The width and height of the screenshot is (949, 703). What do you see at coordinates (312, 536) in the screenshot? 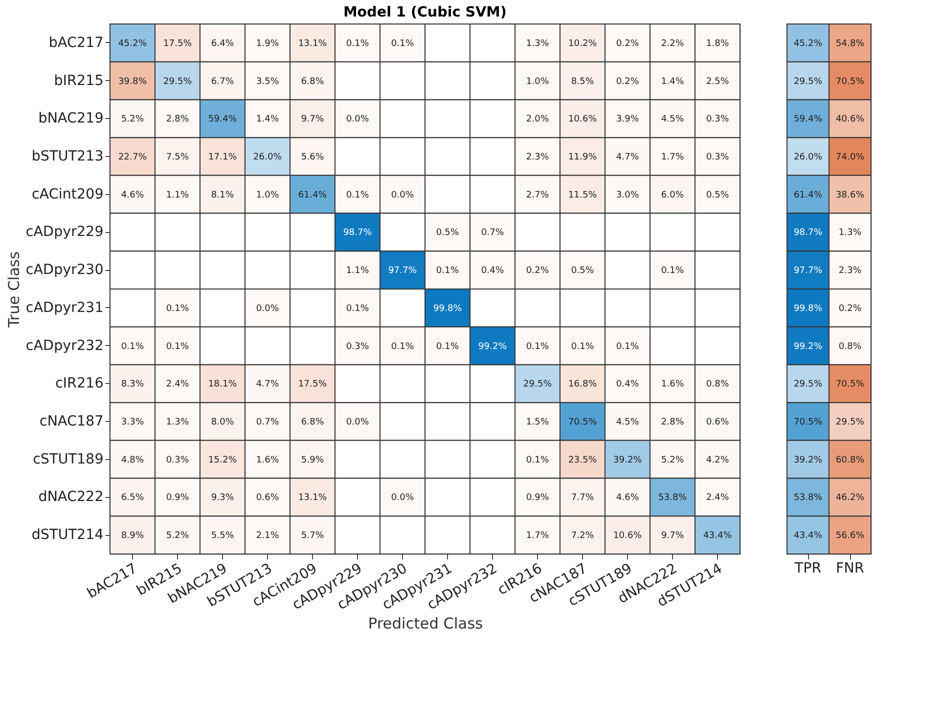
I see `data-label: 5.7%` at bounding box center [312, 536].